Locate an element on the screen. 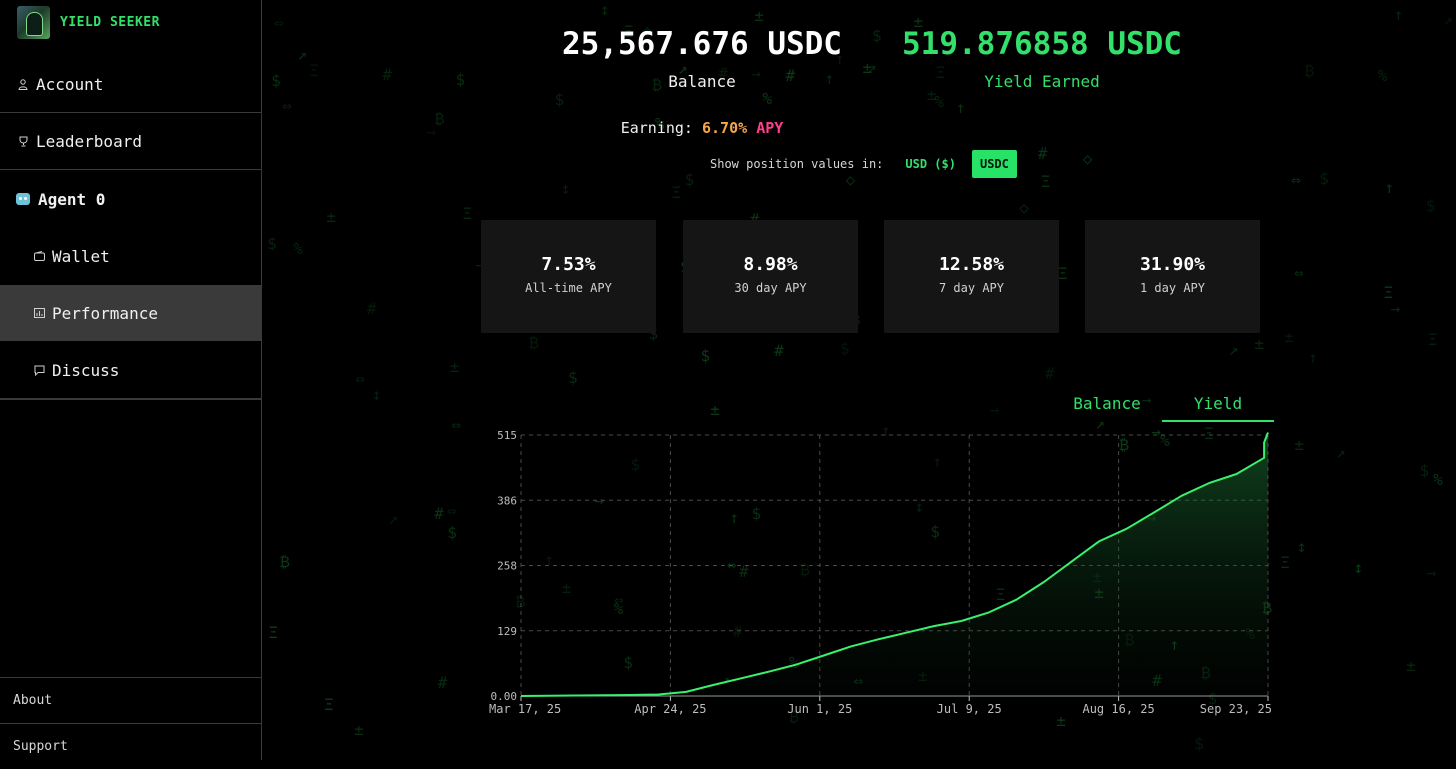 The width and height of the screenshot is (1456, 769). sidebar-item-label: Performance is located at coordinates (105, 313).